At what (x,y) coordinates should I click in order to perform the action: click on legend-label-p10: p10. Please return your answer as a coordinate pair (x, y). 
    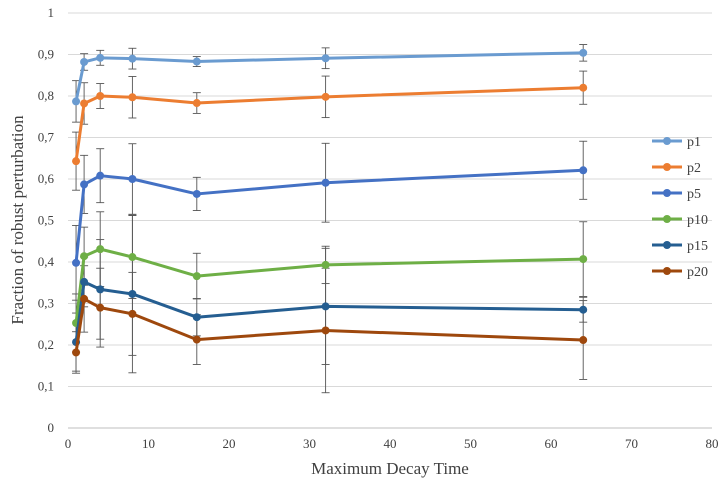
    Looking at the image, I should click on (697, 220).